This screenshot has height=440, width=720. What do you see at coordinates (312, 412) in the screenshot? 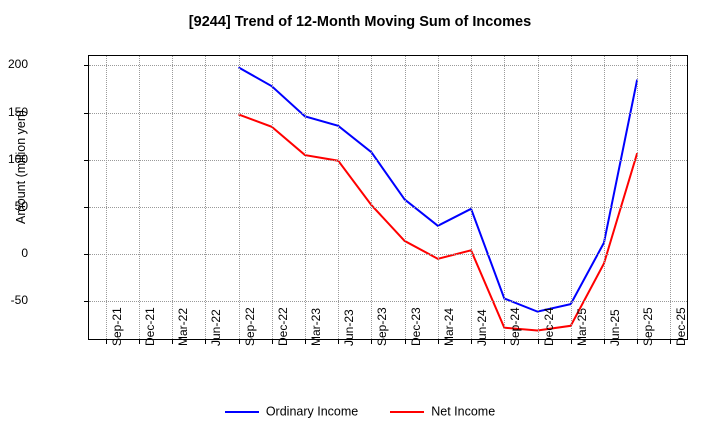
I see `legend-label: Ordinary Income` at bounding box center [312, 412].